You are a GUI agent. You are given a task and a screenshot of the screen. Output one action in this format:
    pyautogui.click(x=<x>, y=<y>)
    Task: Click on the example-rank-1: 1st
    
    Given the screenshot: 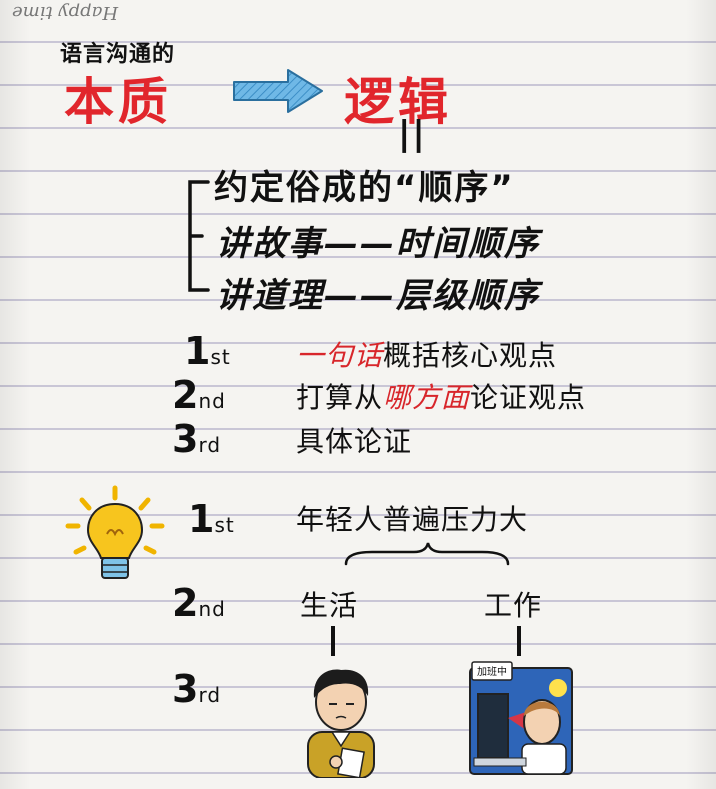 What is the action you would take?
    pyautogui.click(x=211, y=519)
    